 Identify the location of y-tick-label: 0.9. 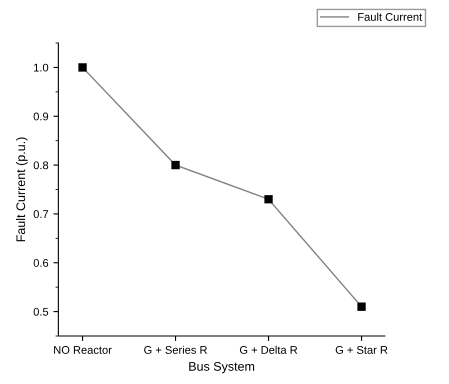
(41, 116).